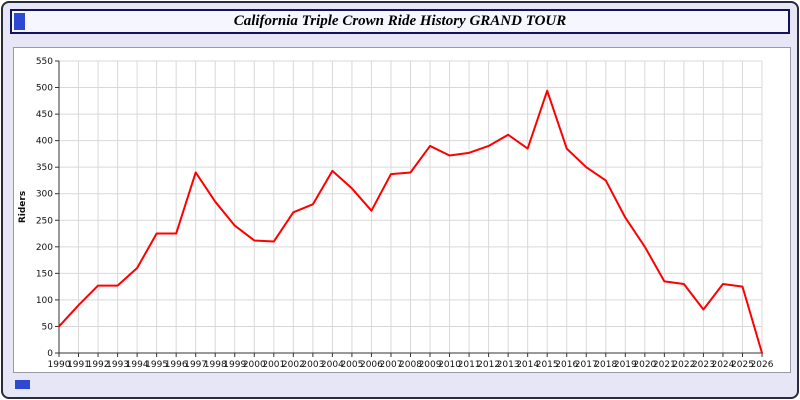 The width and height of the screenshot is (800, 400). Describe the element at coordinates (683, 365) in the screenshot. I see `svg-text: 2022` at that location.